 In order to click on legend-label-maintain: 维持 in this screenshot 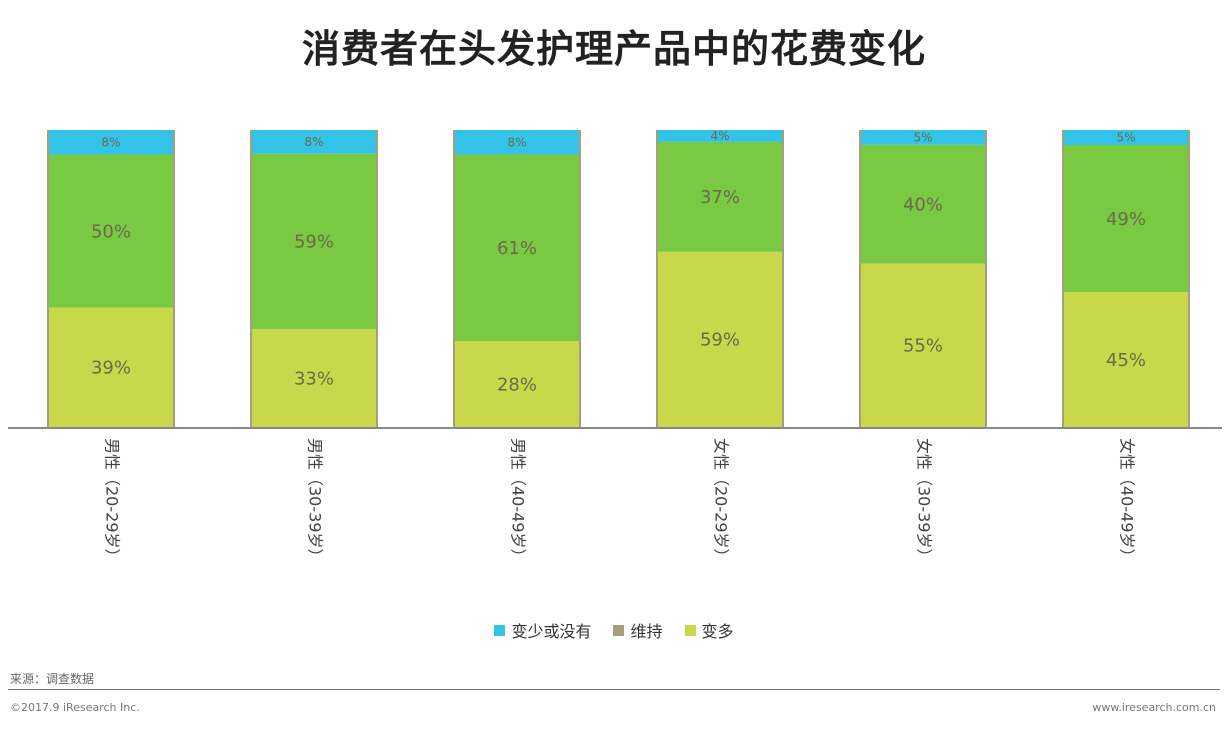, I will do `click(646, 631)`.